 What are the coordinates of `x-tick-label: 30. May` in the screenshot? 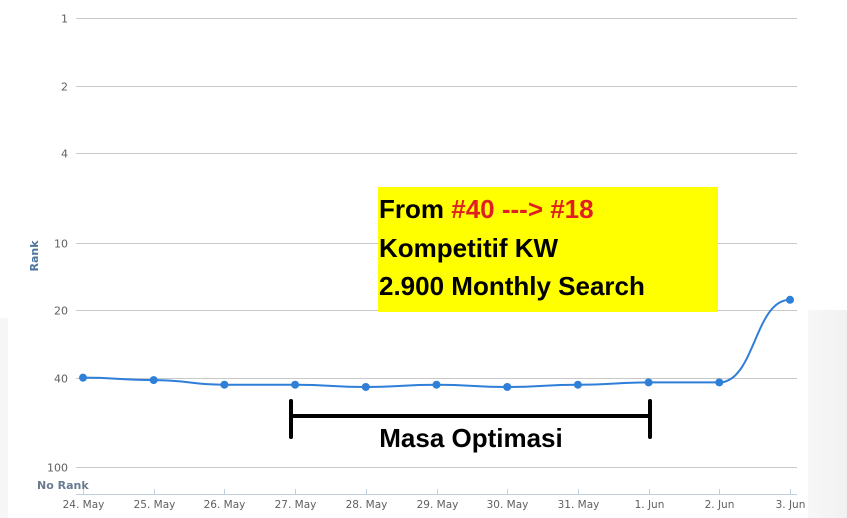 It's located at (508, 505).